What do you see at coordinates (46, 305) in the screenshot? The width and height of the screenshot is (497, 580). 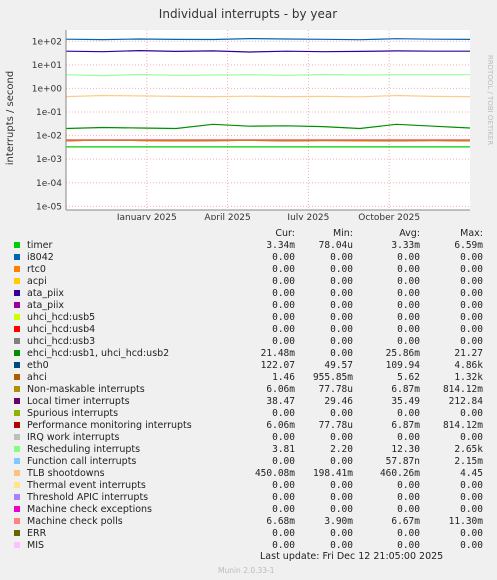 I see `legend-label: ata_piix` at bounding box center [46, 305].